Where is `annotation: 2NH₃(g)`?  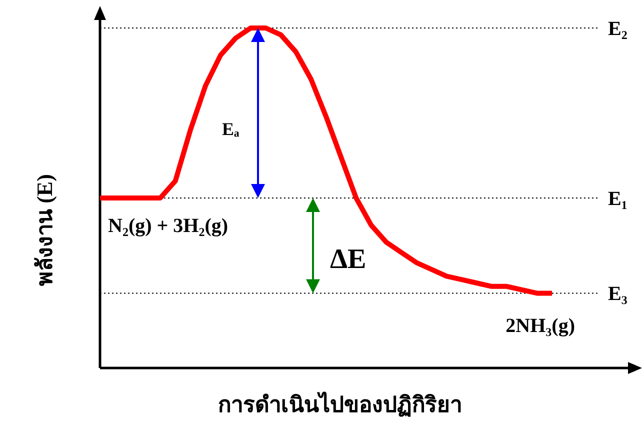
annotation: 2NH₃(g) is located at coordinates (540, 326).